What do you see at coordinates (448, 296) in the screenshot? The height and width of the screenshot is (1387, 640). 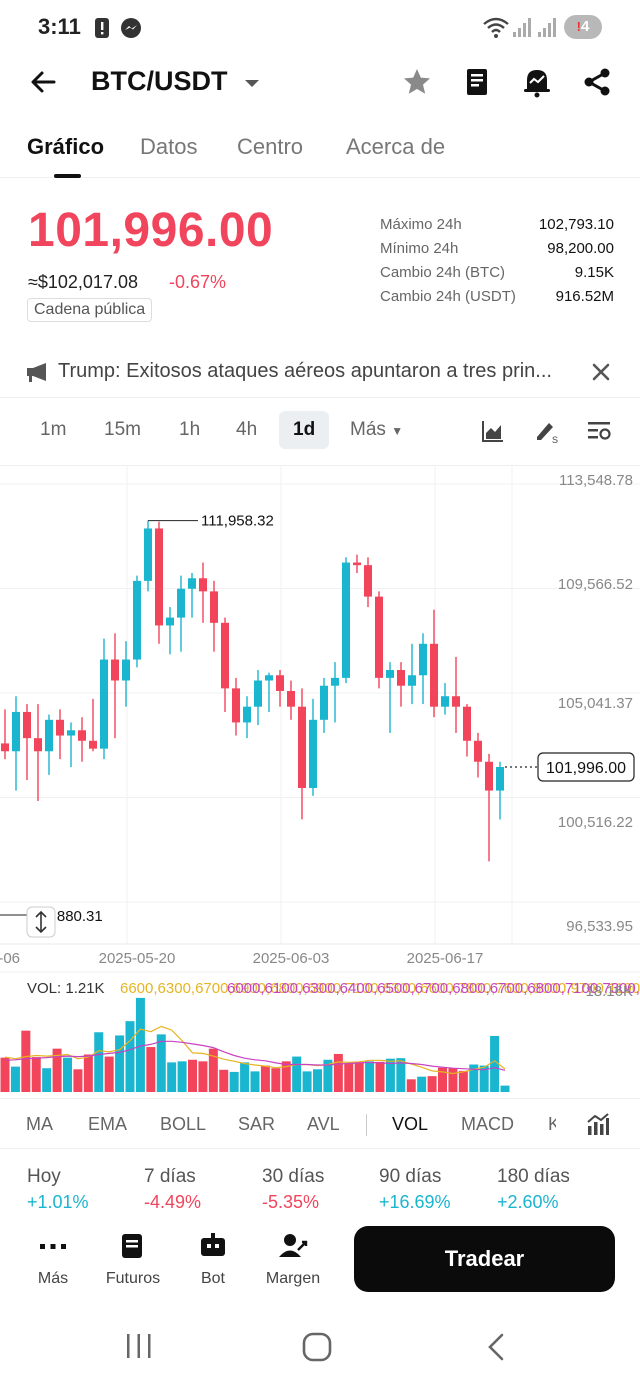 I see `stat-label: Cambio 24h (USDT)` at bounding box center [448, 296].